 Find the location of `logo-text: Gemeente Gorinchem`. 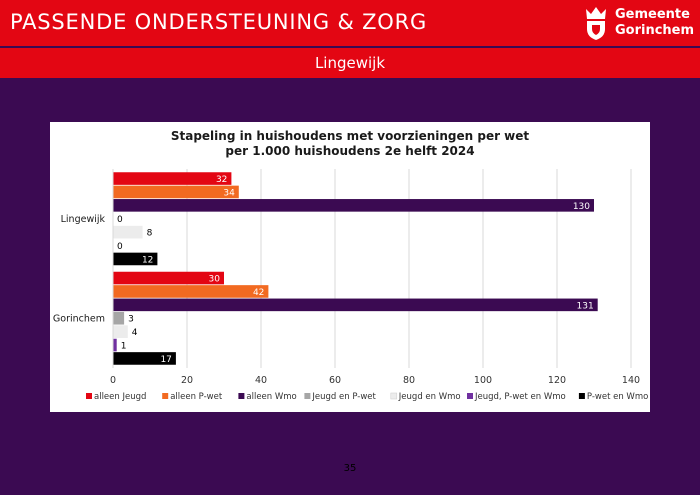

logo-text: Gemeente Gorinchem is located at coordinates (654, 23).